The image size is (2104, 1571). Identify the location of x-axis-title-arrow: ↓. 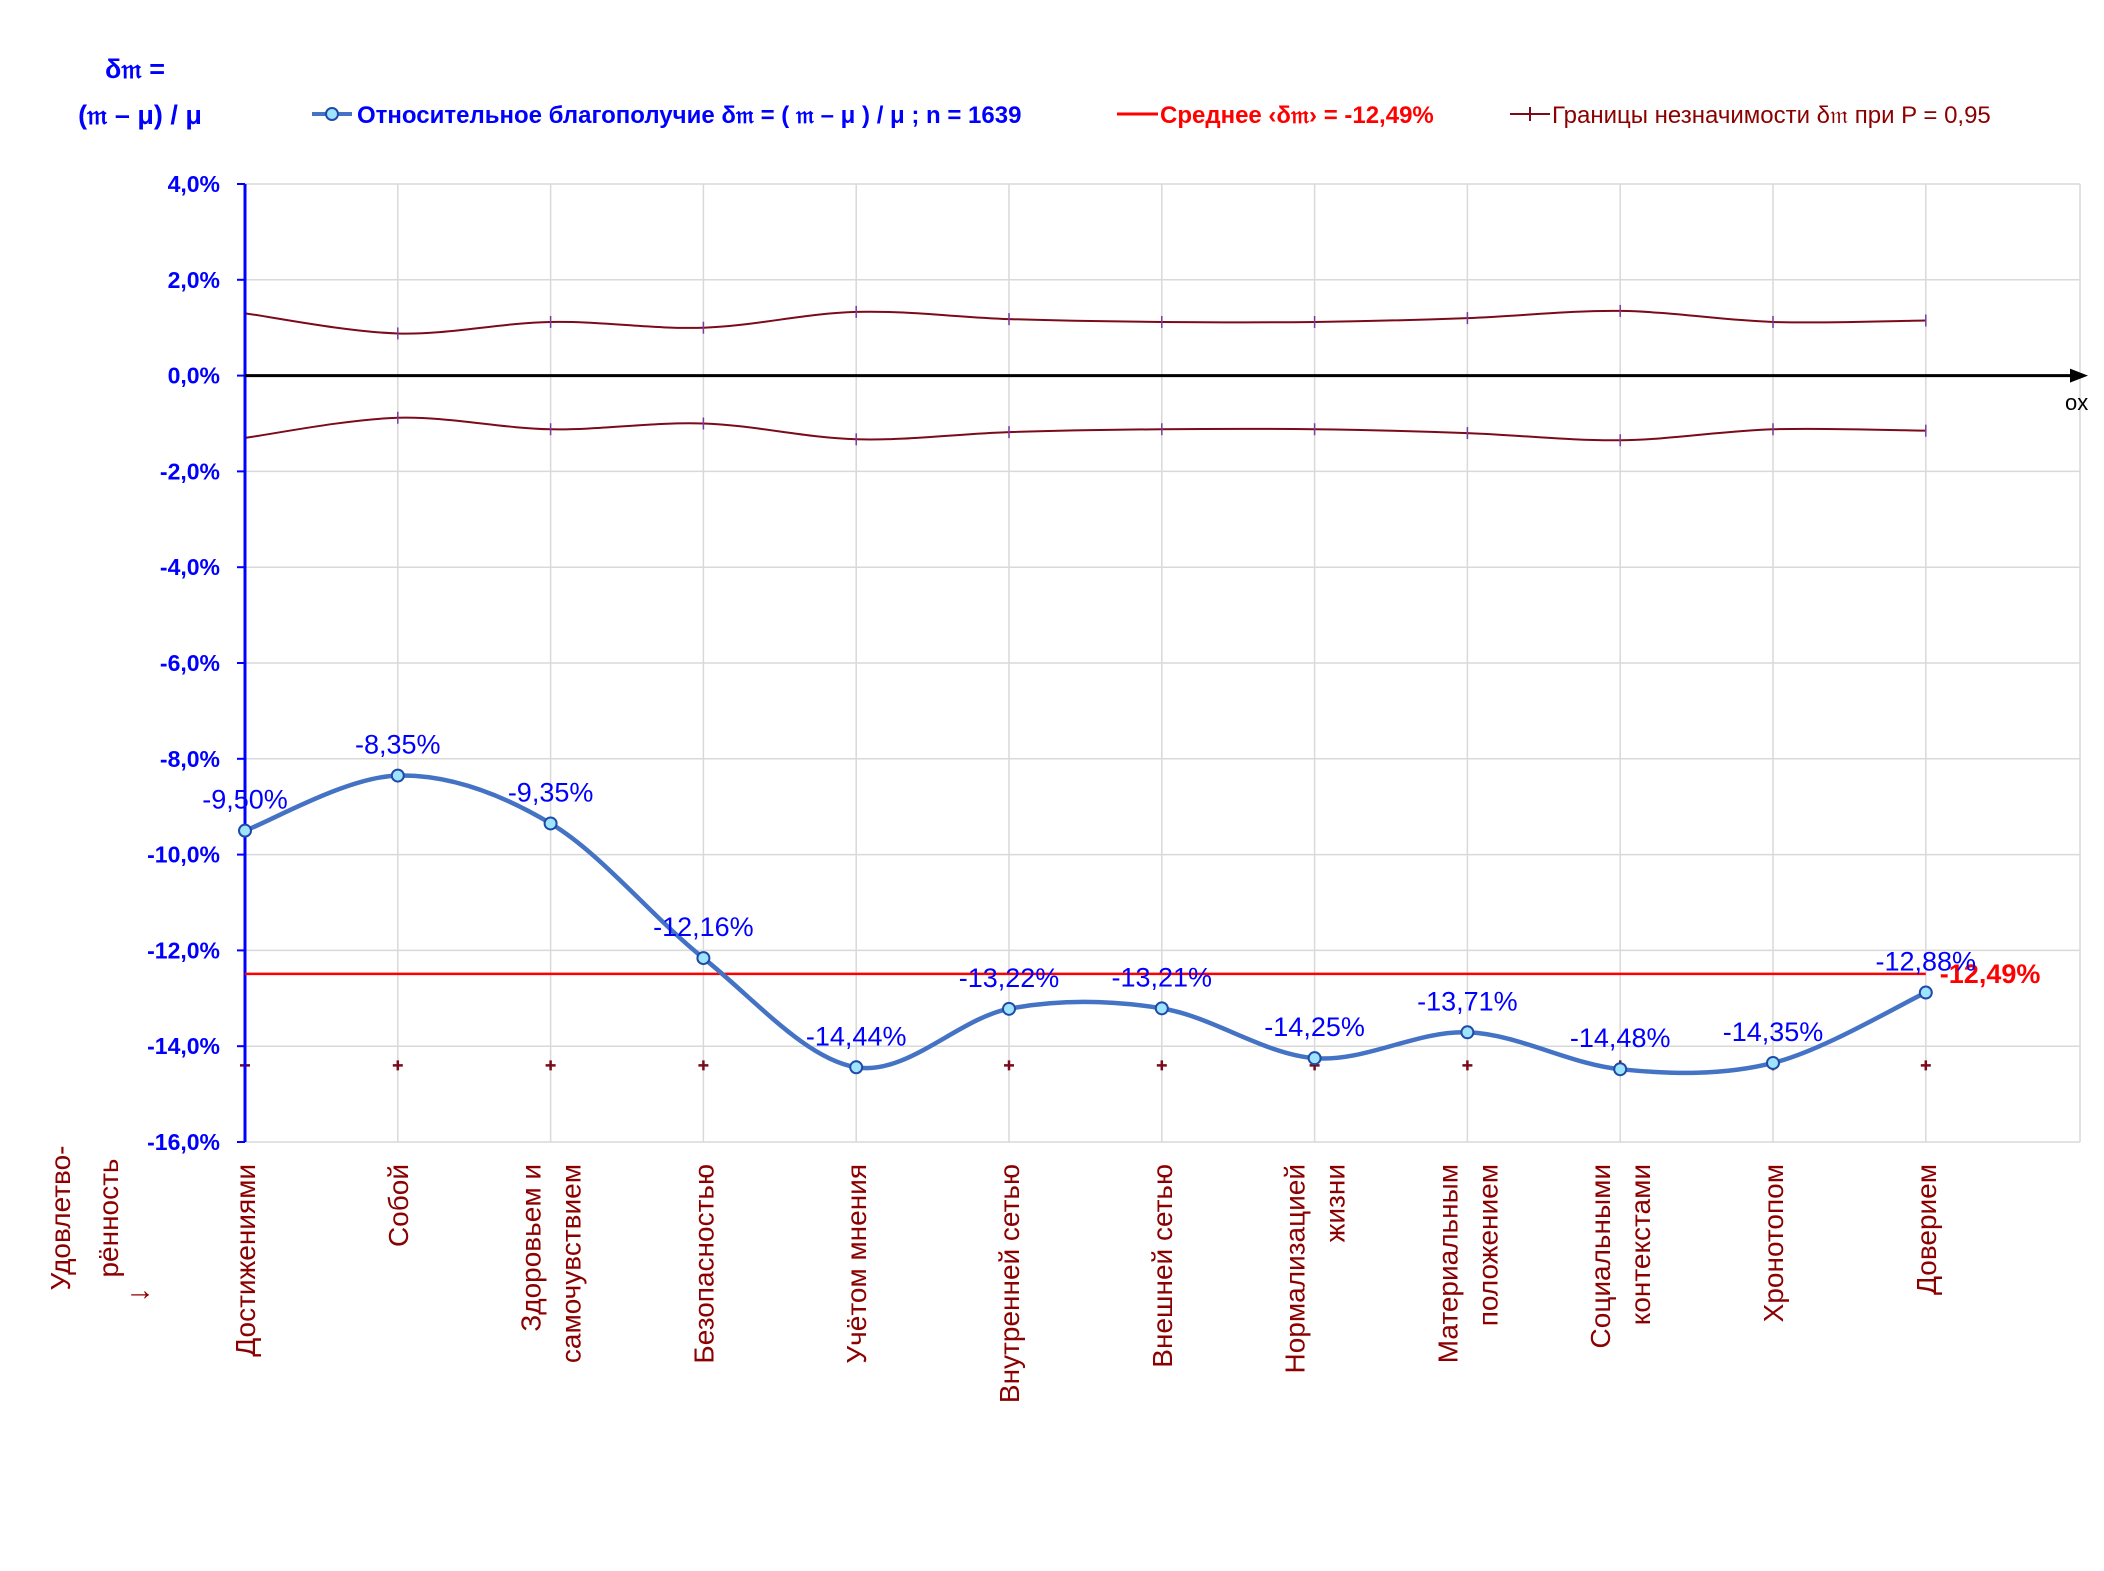
(138, 1295).